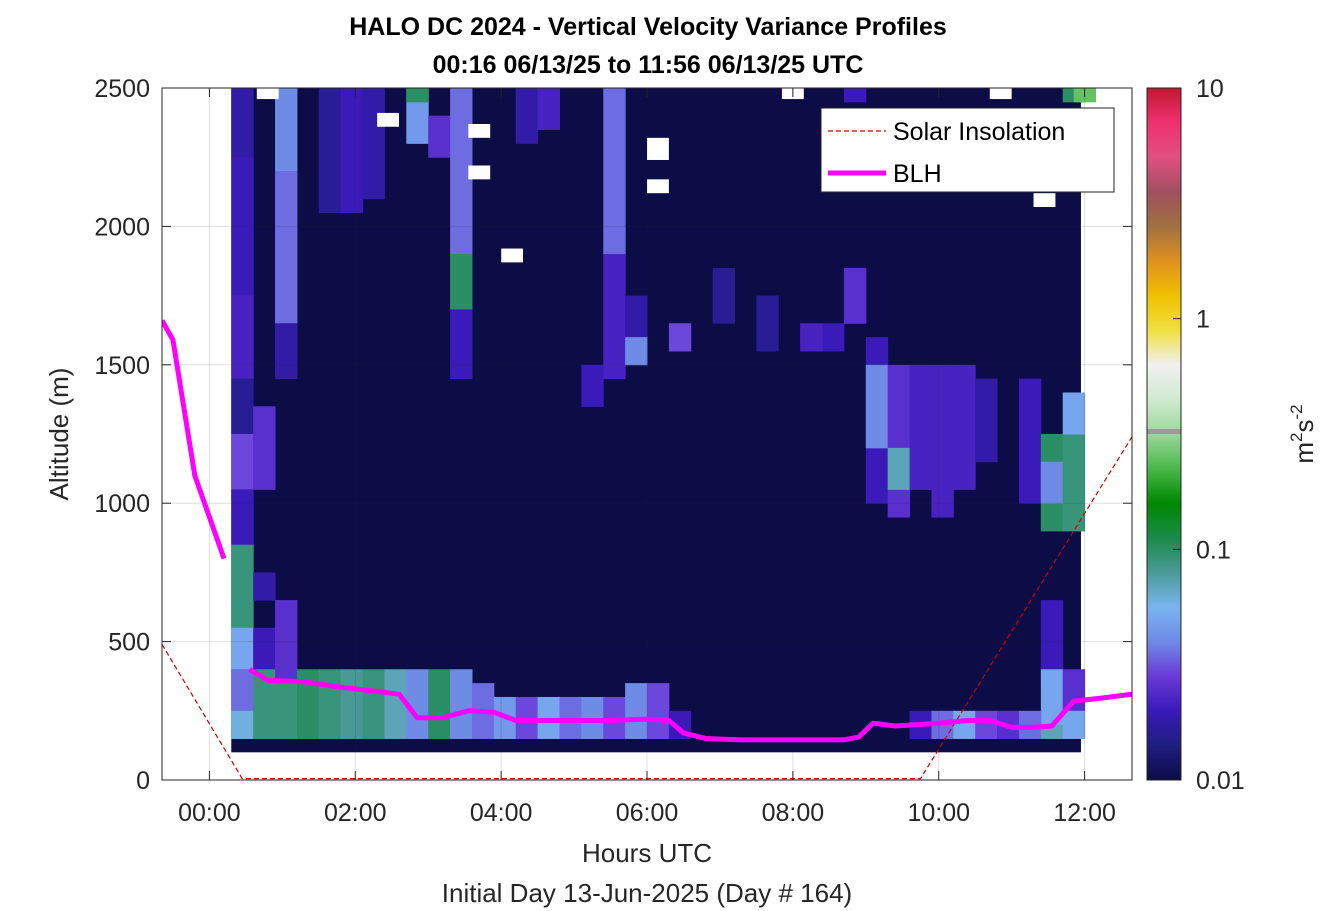 The height and width of the screenshot is (911, 1343). Describe the element at coordinates (355, 813) in the screenshot. I see `x-tick-label: 02:00` at that location.